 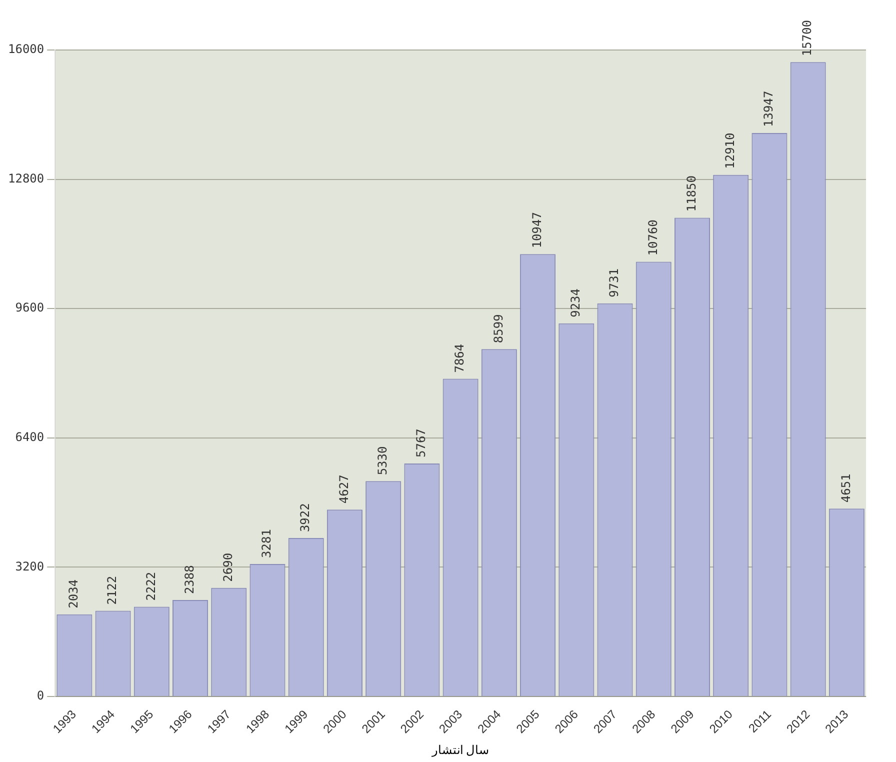 I want to click on data-label: 3281, so click(x=267, y=543).